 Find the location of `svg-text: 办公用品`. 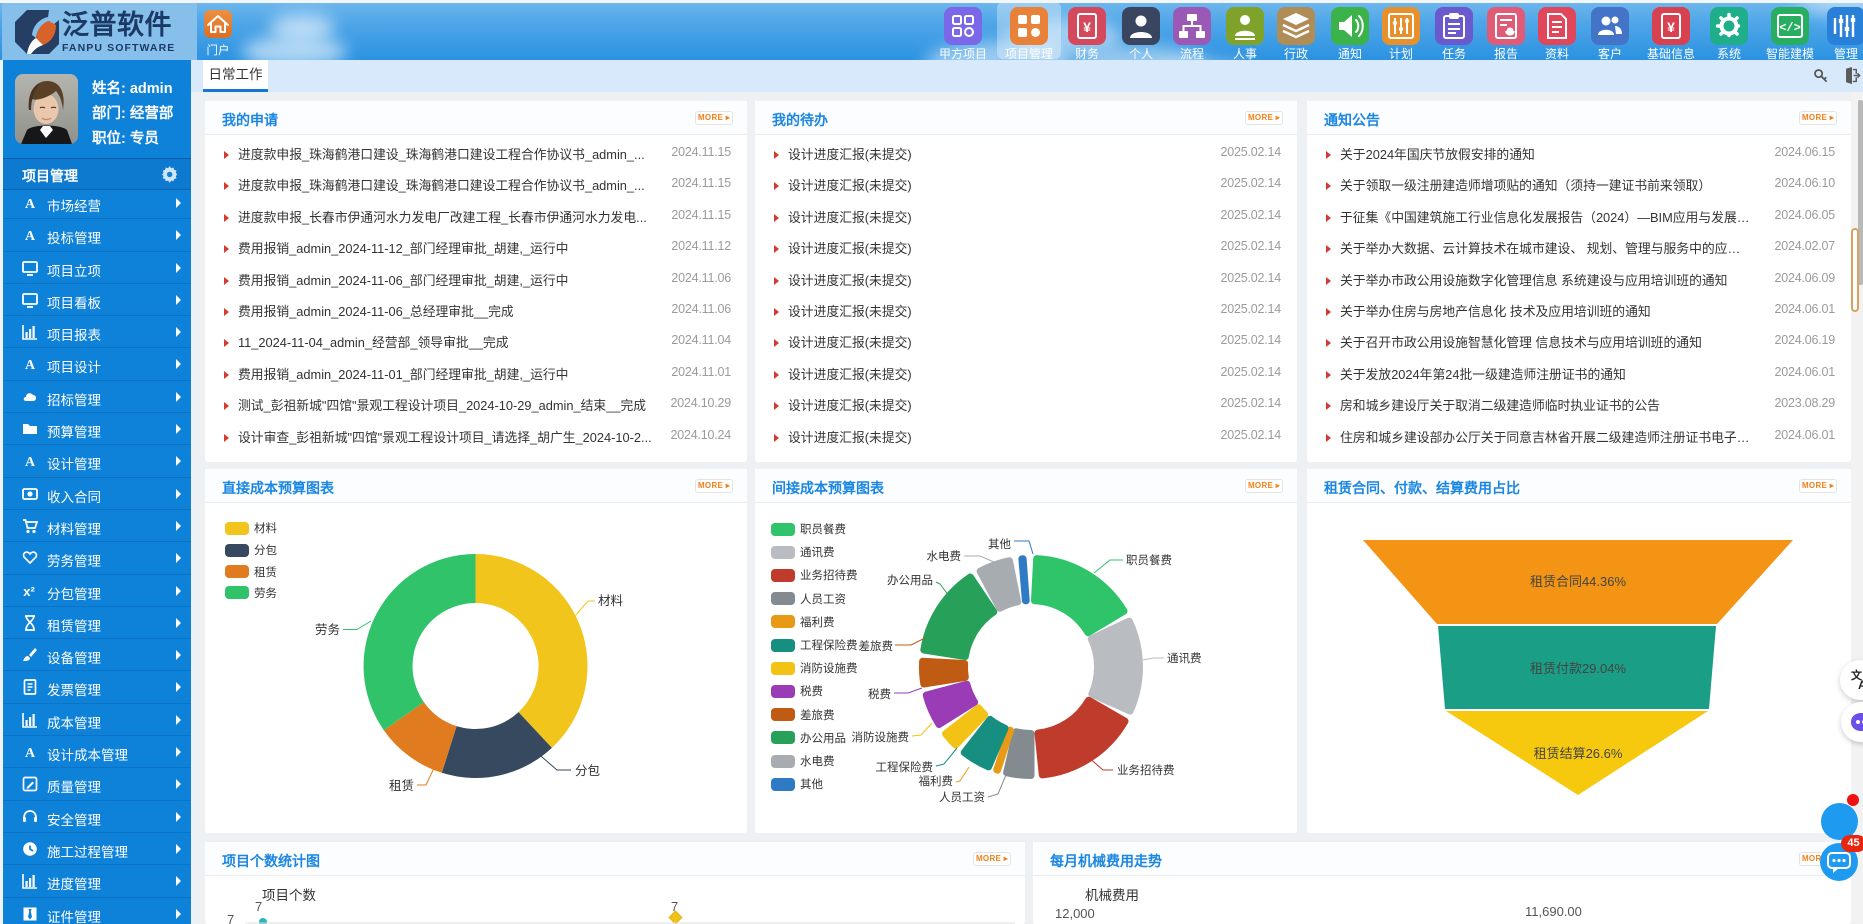

svg-text: 办公用品 is located at coordinates (910, 580).